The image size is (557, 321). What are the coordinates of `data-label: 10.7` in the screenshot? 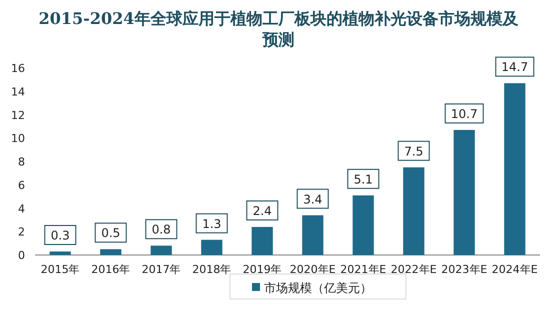 It's located at (464, 113).